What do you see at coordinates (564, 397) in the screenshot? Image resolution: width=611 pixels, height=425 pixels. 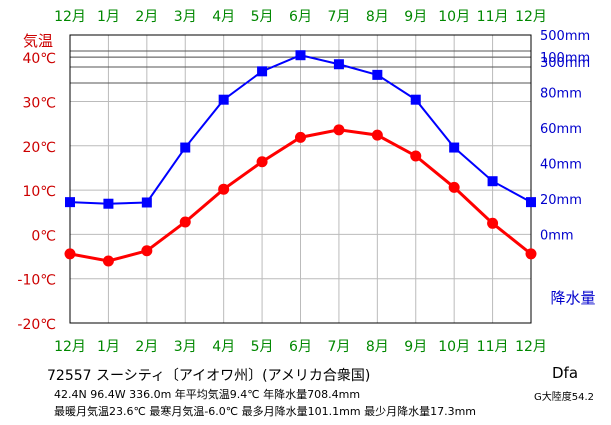 I see `continentality-index: G大陸度54.2` at bounding box center [564, 397].